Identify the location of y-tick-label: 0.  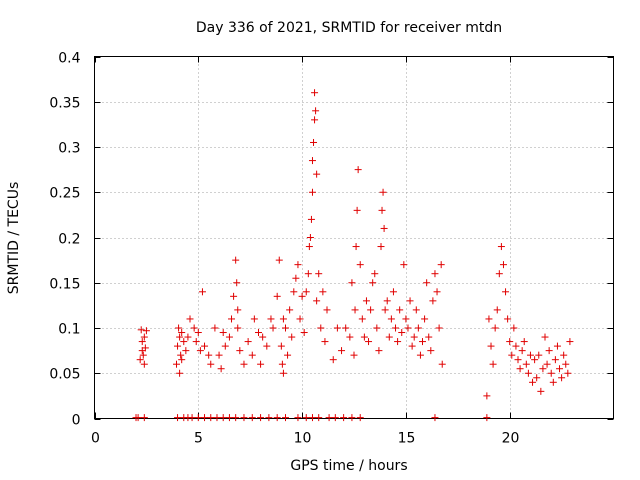
(76, 421).